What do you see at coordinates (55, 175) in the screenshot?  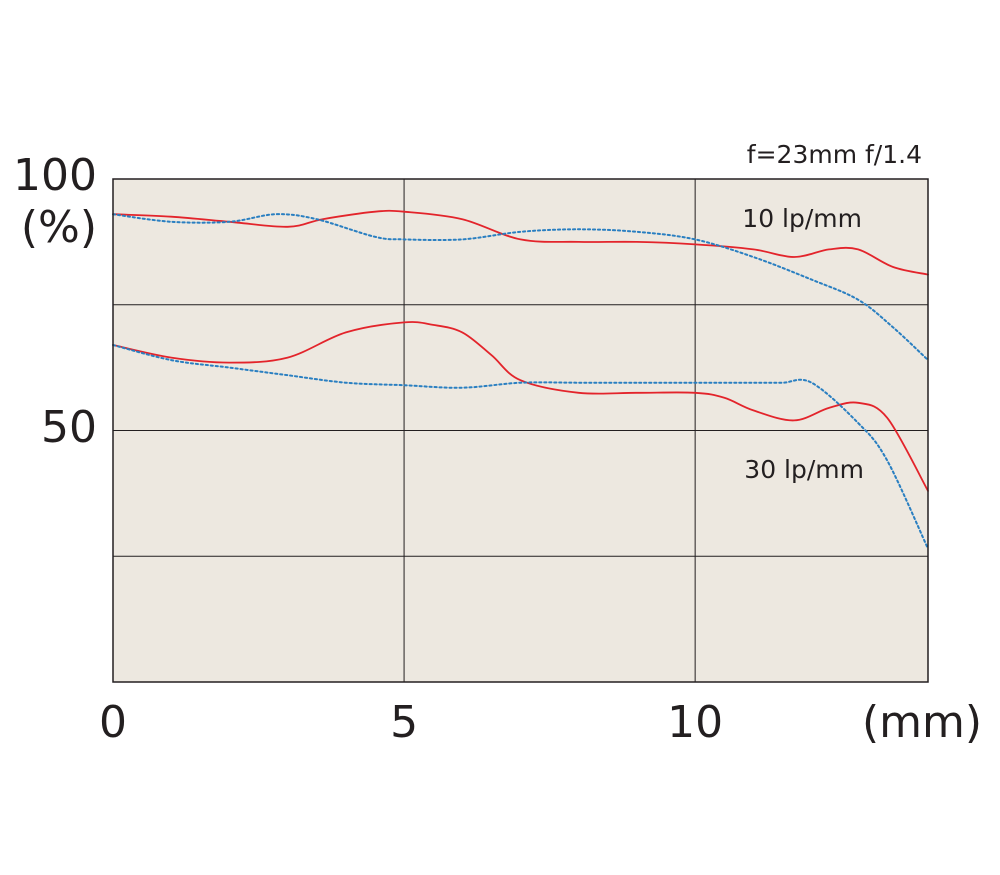 I see `y-tick-label-100: 100` at bounding box center [55, 175].